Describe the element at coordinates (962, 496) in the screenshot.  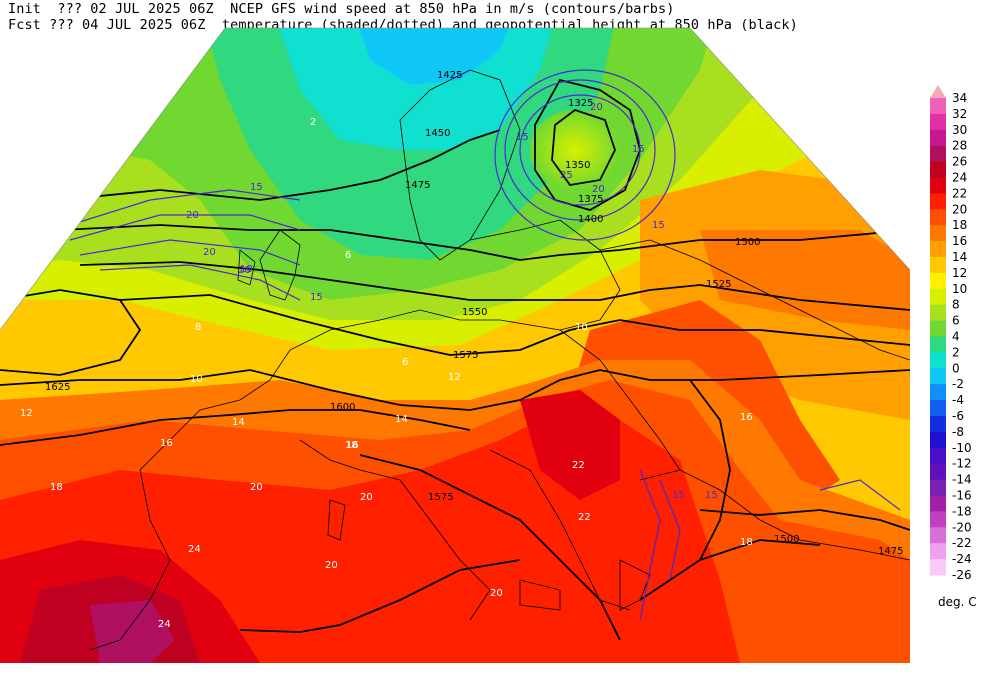
I see `legend-level-label: -16` at that location.